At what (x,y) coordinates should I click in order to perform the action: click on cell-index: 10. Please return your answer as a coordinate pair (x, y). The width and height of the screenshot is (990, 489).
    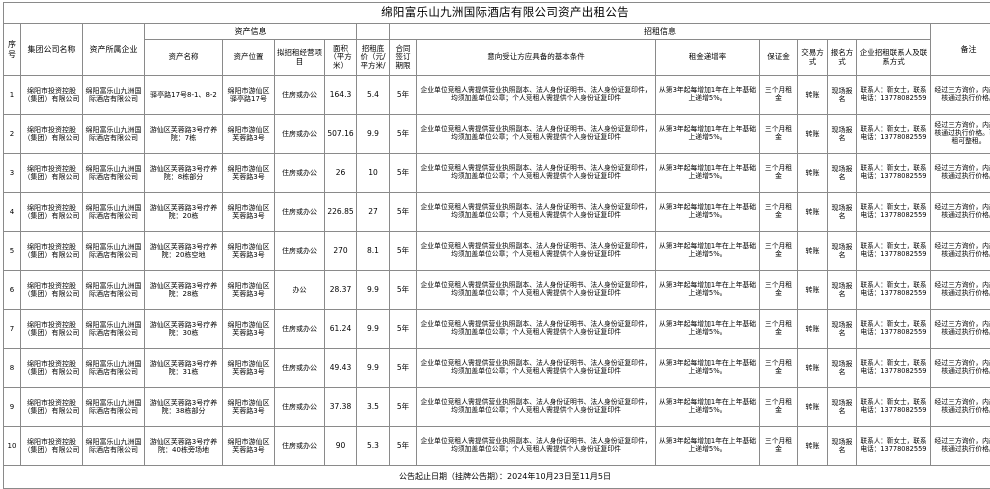
    Looking at the image, I should click on (12, 446).